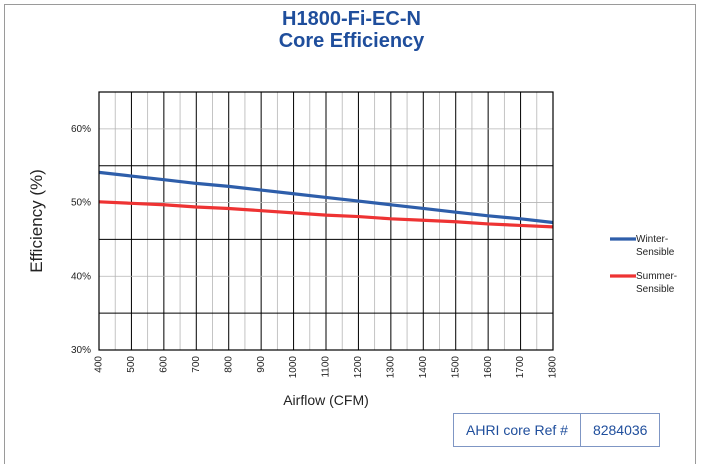  I want to click on y-tick-labels: 30% 40% 50% 60%, so click(81, 240).